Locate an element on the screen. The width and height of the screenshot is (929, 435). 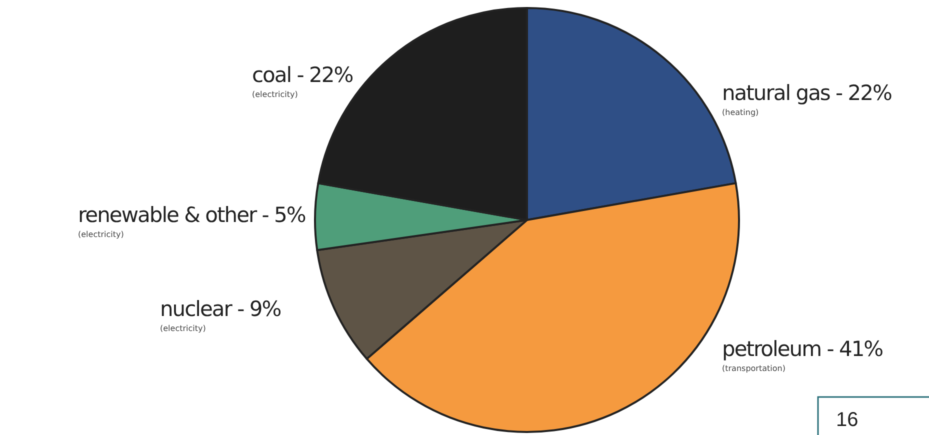
text: 16 is located at coordinates (847, 420).